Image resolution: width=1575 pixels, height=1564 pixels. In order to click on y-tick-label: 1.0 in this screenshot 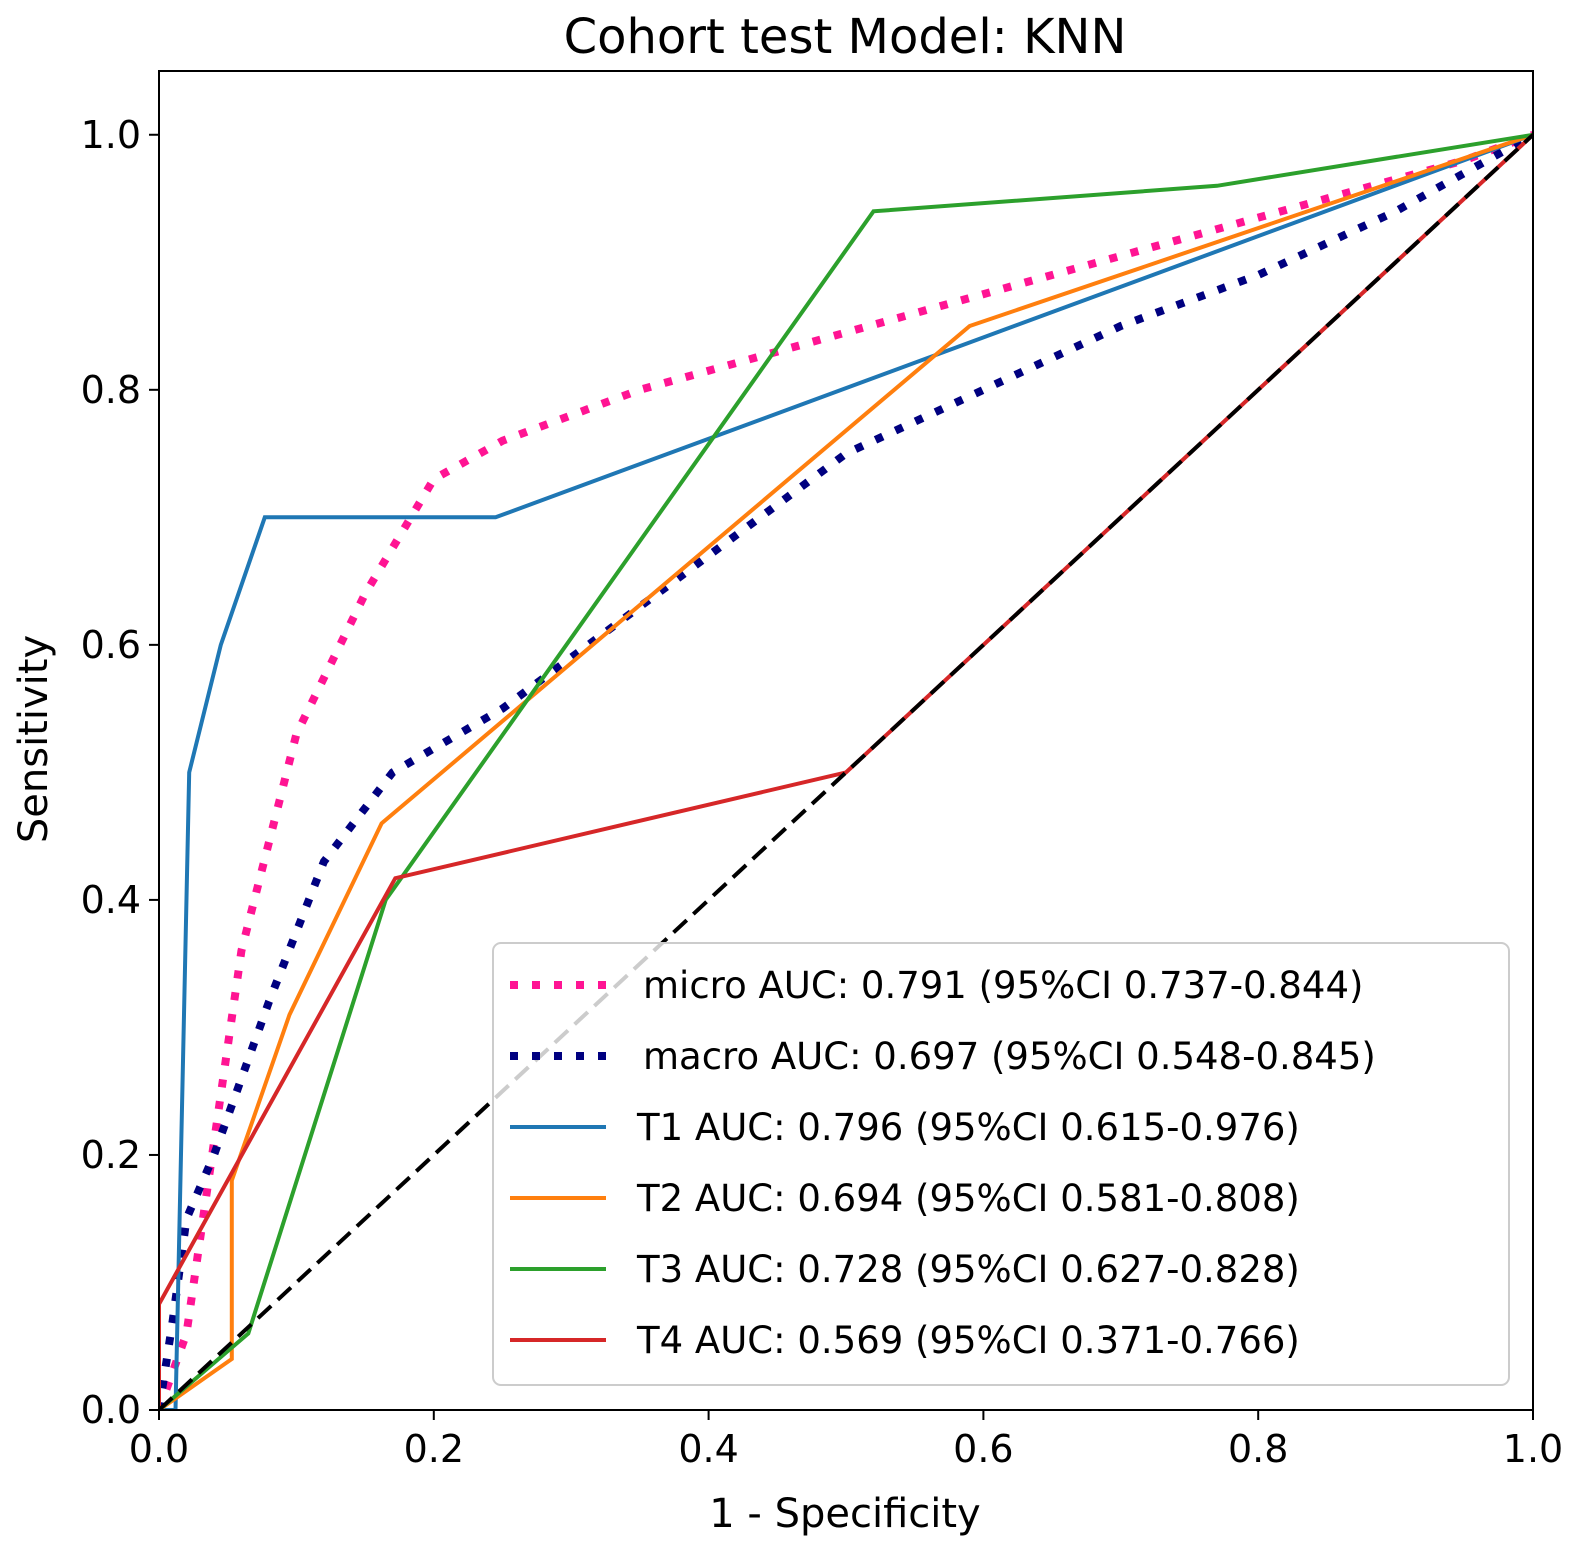, I will do `click(111, 135)`.